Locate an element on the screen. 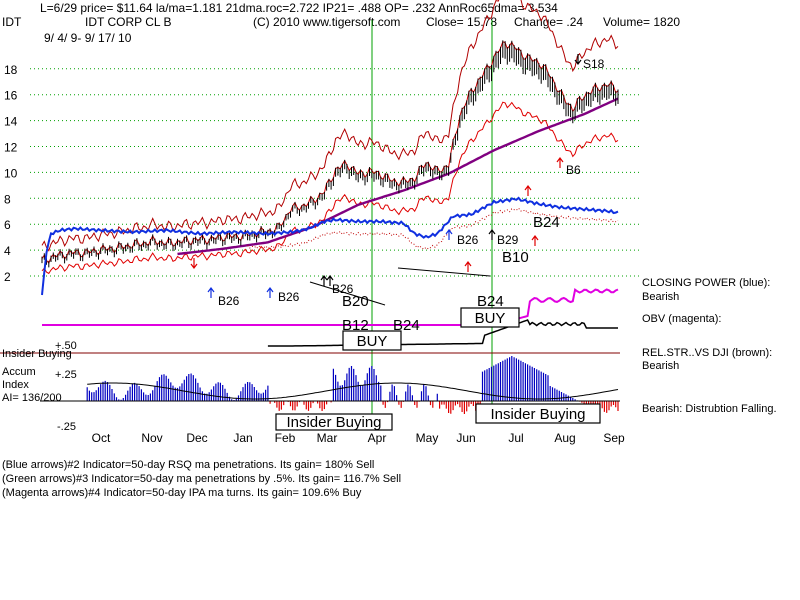 Image resolution: width=800 pixels, height=600 pixels. month-label-jul: Jul is located at coordinates (515, 438).